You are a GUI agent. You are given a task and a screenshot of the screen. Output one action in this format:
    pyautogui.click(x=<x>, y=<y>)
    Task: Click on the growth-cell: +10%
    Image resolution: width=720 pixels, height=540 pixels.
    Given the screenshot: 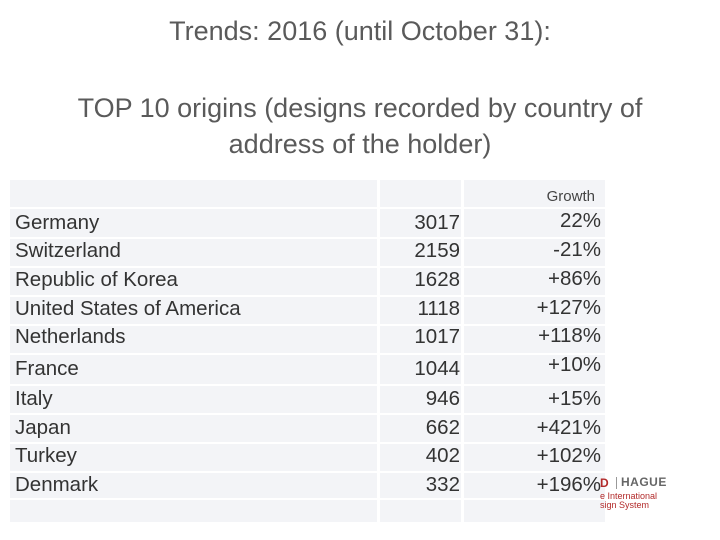 What is the action you would take?
    pyautogui.click(x=574, y=364)
    